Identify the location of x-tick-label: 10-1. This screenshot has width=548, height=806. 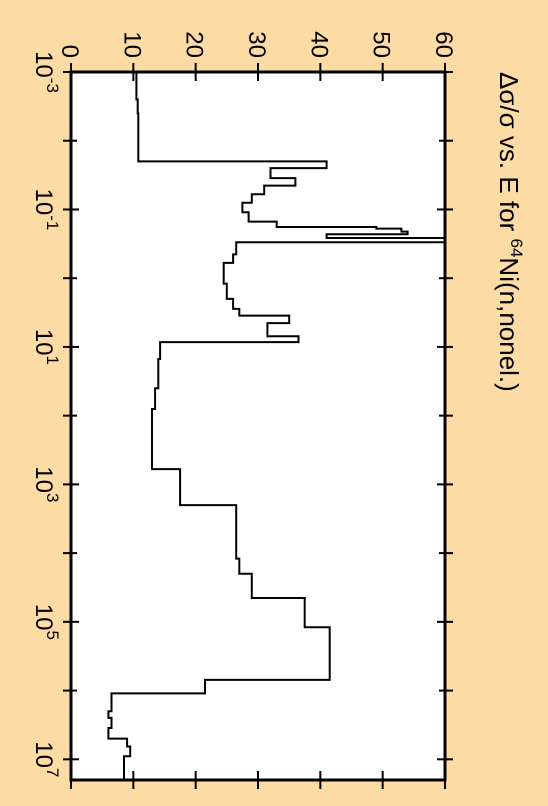
(46, 210).